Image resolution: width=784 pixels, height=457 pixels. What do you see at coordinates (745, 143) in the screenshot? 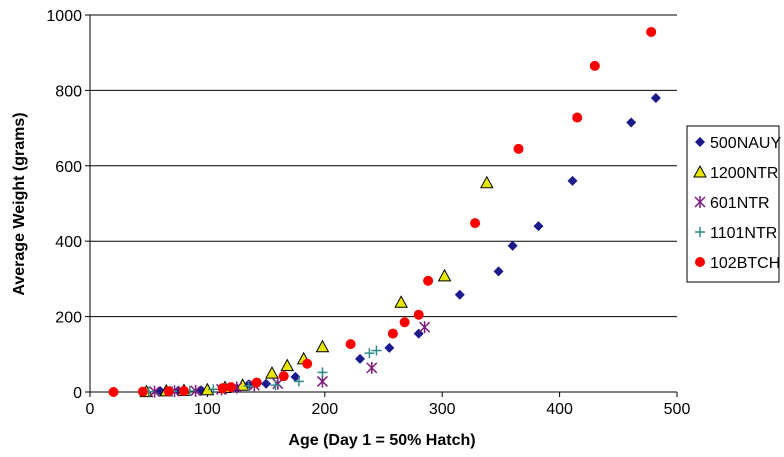
I see `legend-label: 500NAUY` at bounding box center [745, 143].